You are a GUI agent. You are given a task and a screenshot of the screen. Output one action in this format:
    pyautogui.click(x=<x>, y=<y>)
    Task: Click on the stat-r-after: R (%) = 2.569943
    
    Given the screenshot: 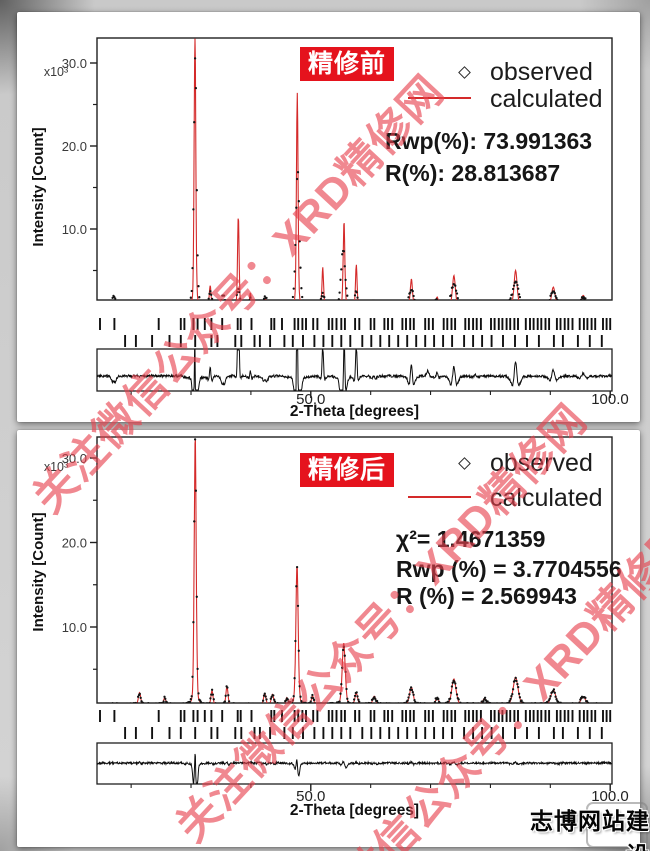 What is the action you would take?
    pyautogui.click(x=486, y=596)
    